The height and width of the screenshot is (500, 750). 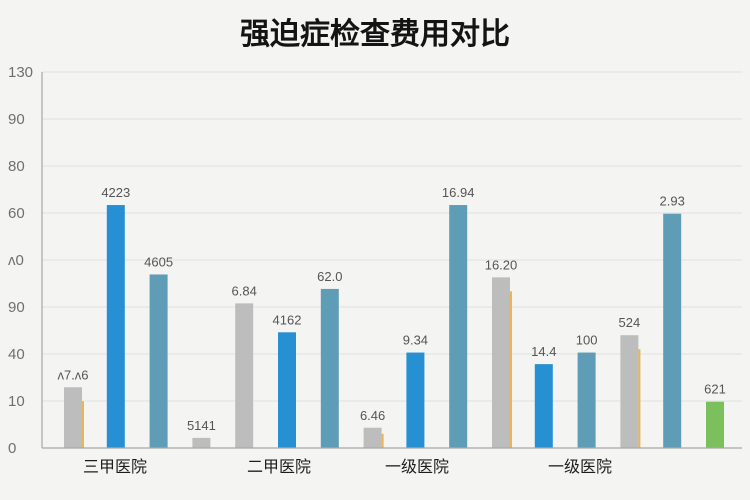 I want to click on y-tick-label: 60, so click(x=16, y=213).